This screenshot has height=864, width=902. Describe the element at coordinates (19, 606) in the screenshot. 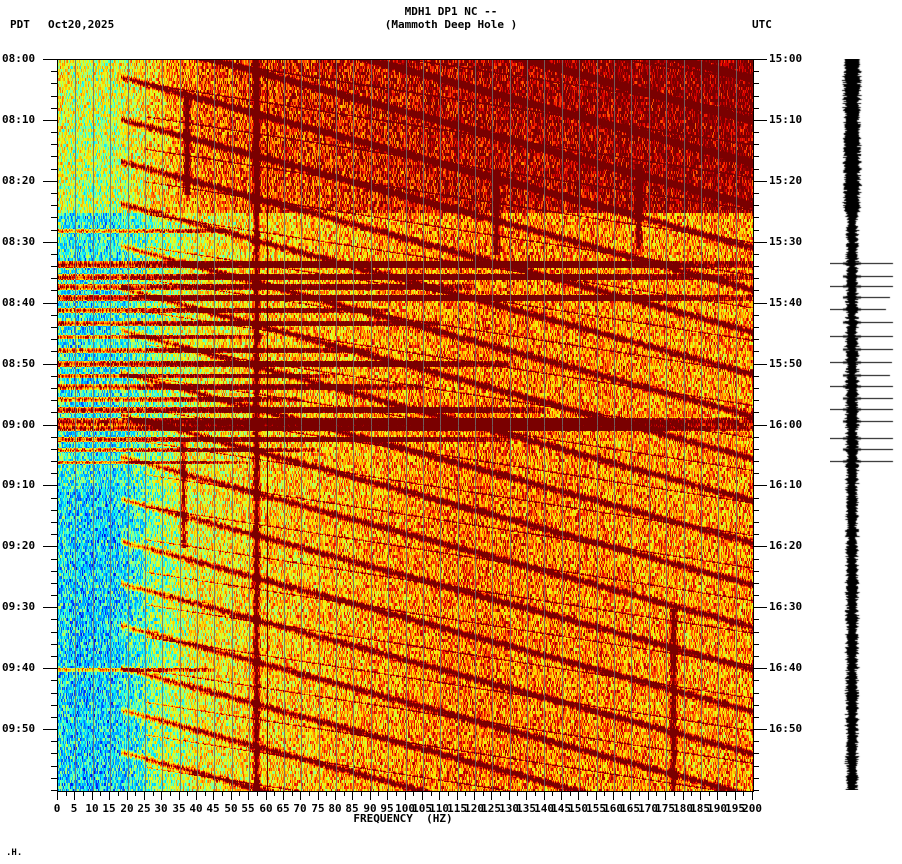

I see `time-label-pdt: 09:30` at that location.